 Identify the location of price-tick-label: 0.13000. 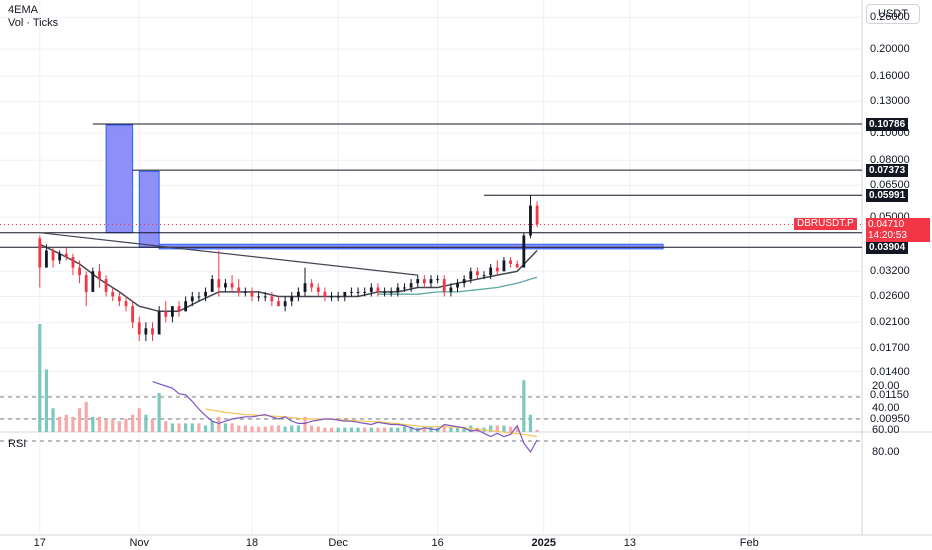
(890, 101).